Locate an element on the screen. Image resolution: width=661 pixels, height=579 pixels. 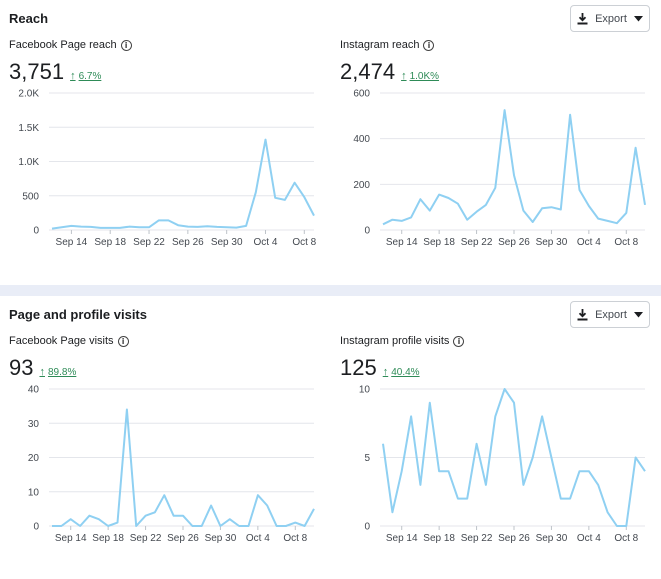
instagram-visits-metric: 125 ↑ 40.4% is located at coordinates (380, 368).